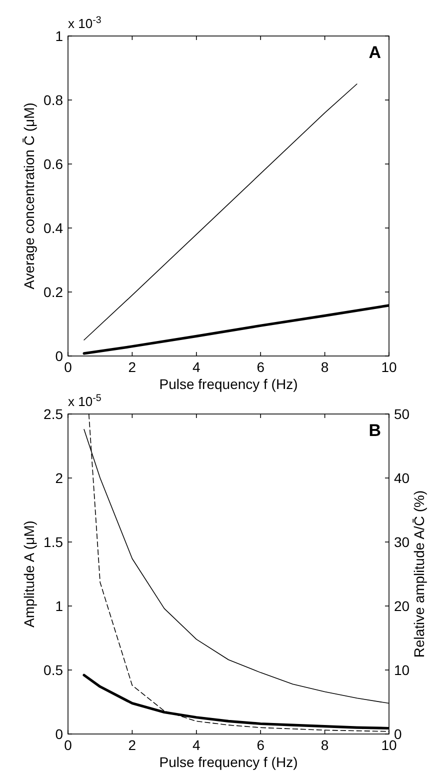 This screenshot has width=437, height=778. What do you see at coordinates (59, 478) in the screenshot?
I see `y-tick-label: 2` at bounding box center [59, 478].